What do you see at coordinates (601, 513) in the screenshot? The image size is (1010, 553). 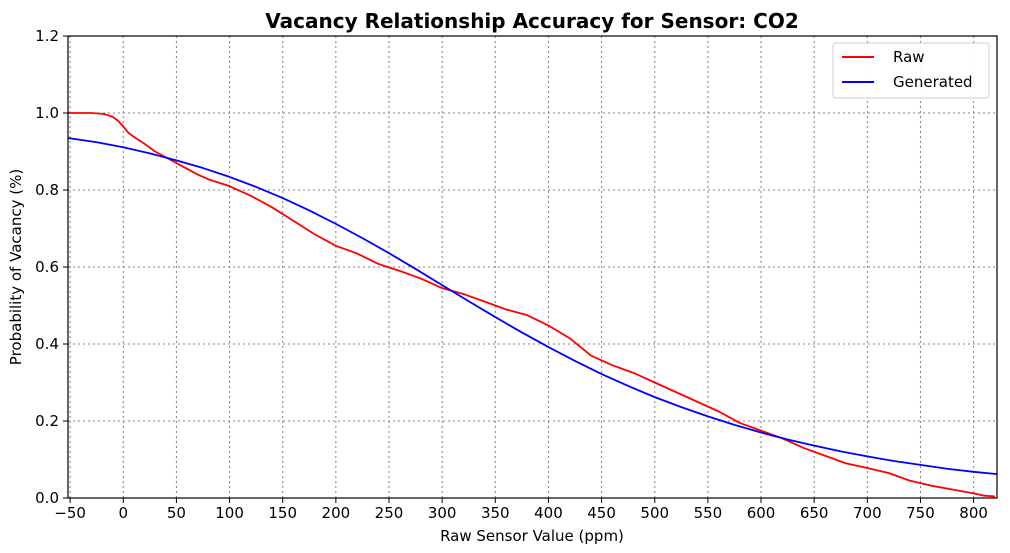 I see `x-tick-label: 450` at bounding box center [601, 513].